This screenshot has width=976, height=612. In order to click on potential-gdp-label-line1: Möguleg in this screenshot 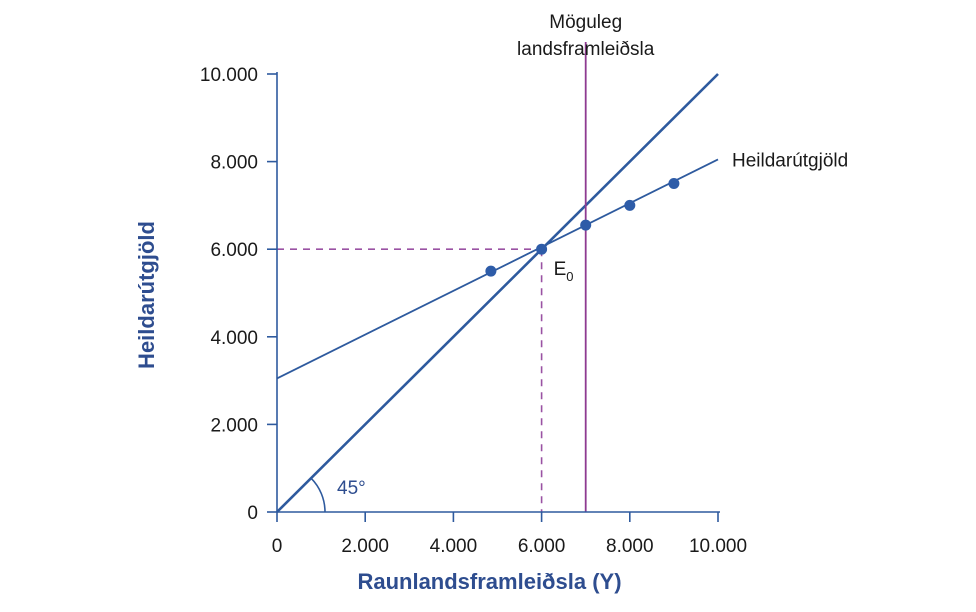, I will do `click(585, 22)`.